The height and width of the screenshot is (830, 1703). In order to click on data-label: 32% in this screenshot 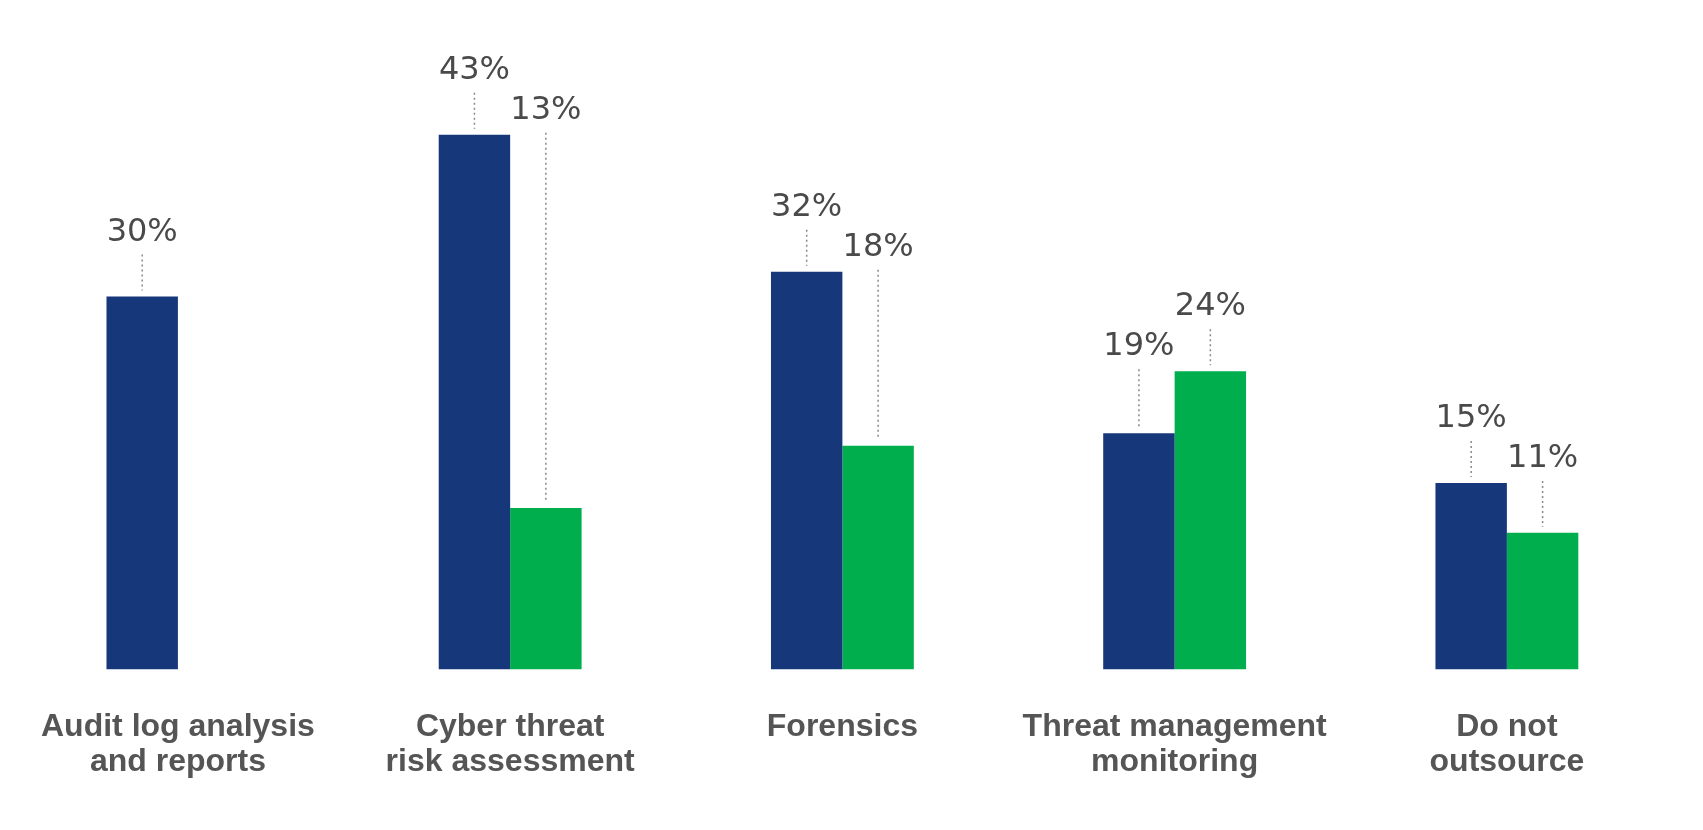, I will do `click(807, 204)`.